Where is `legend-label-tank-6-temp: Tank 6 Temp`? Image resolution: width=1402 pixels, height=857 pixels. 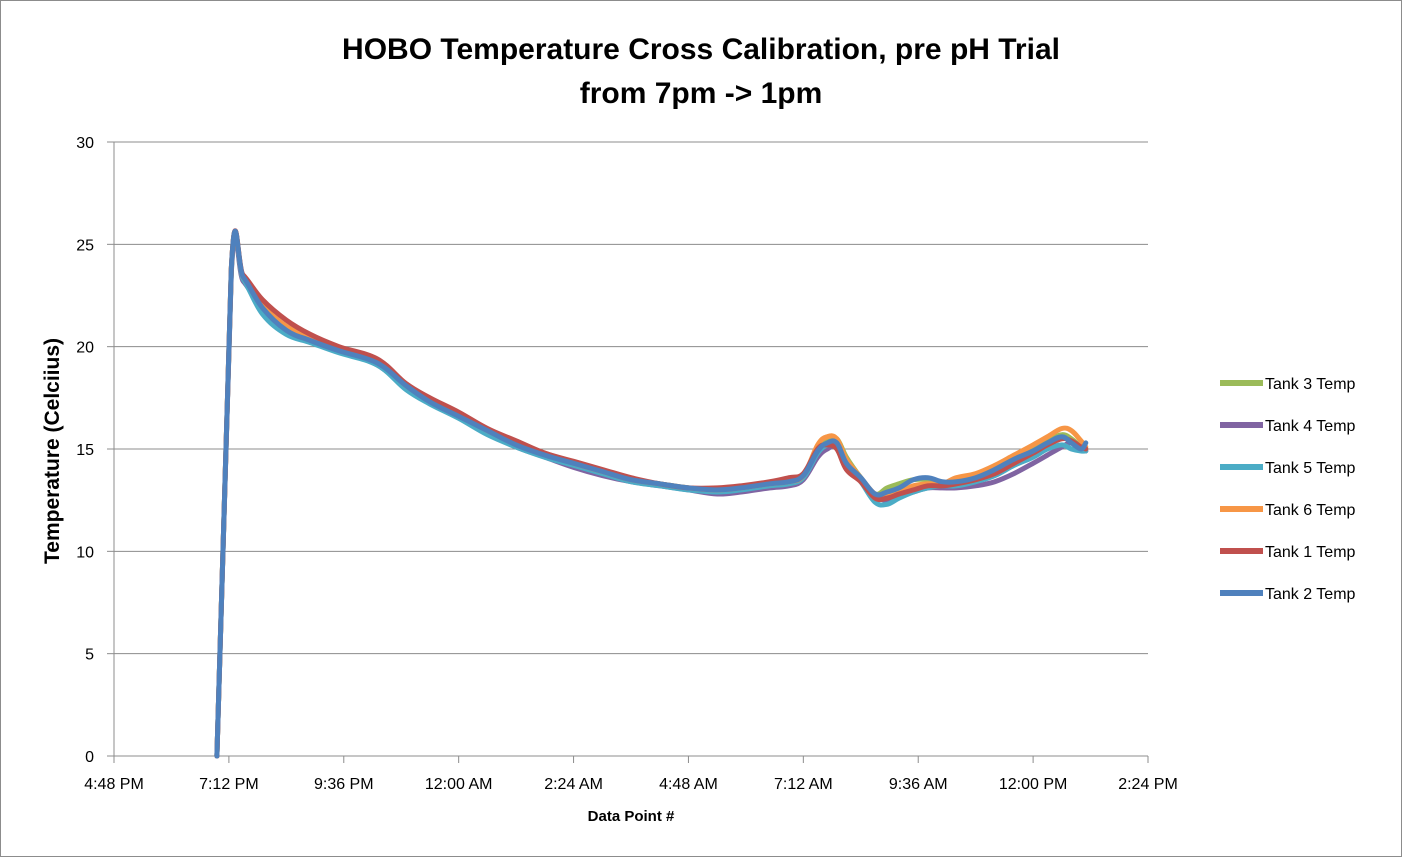 legend-label-tank-6-temp: Tank 6 Temp is located at coordinates (1310, 510).